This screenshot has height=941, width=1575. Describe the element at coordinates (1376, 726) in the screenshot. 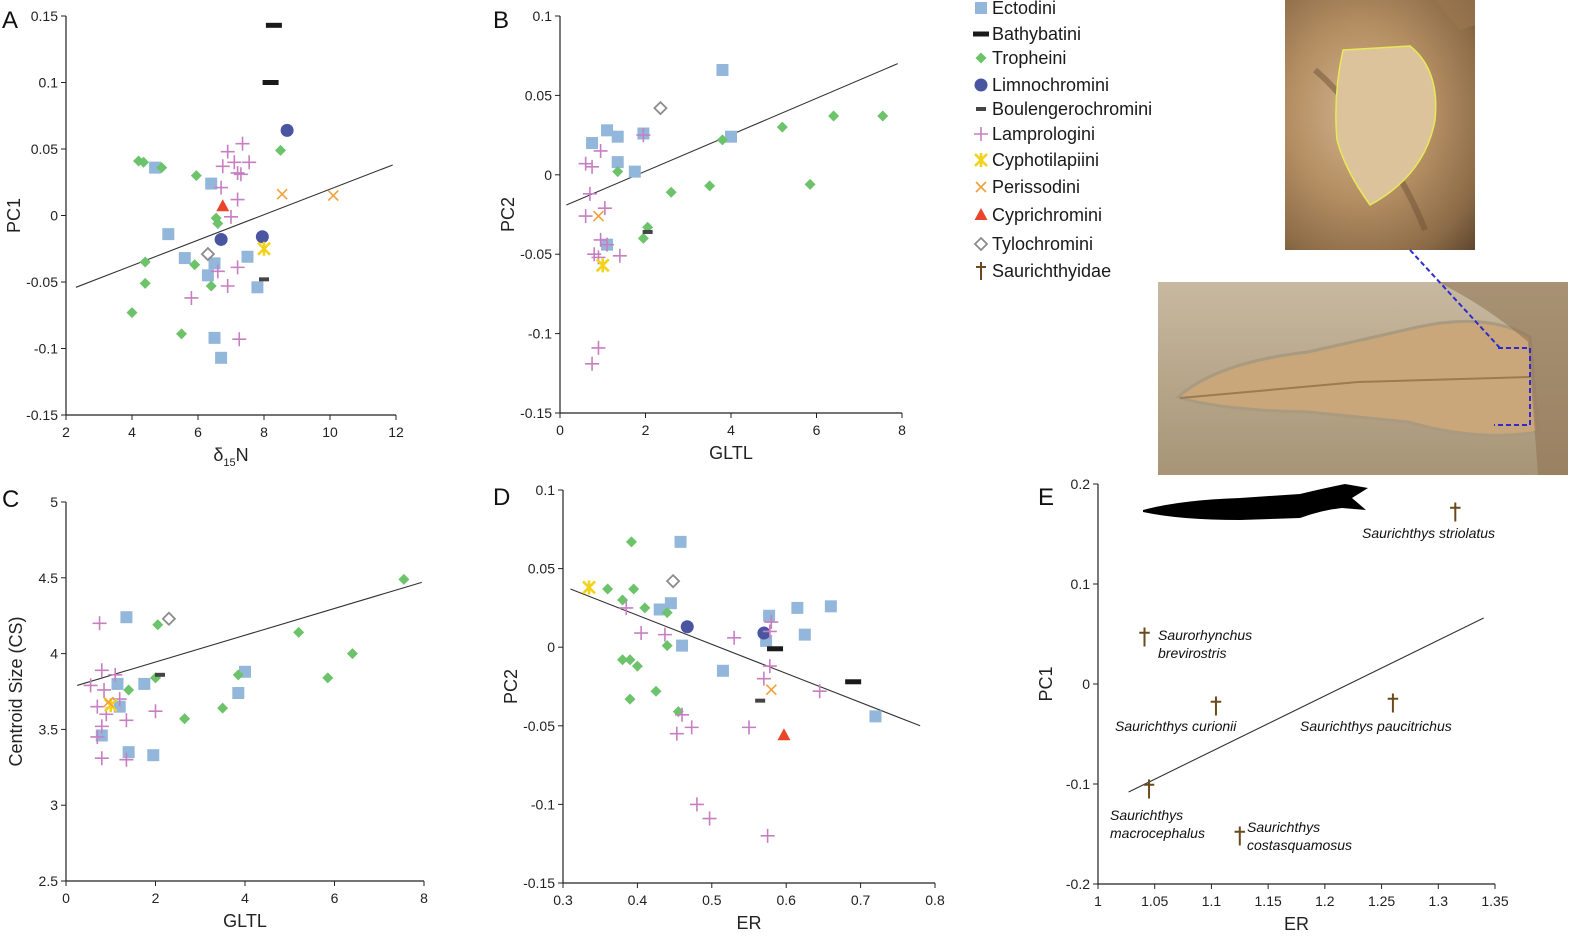

I see `species-annotation-line: Saurichthys paucitrichus` at that location.